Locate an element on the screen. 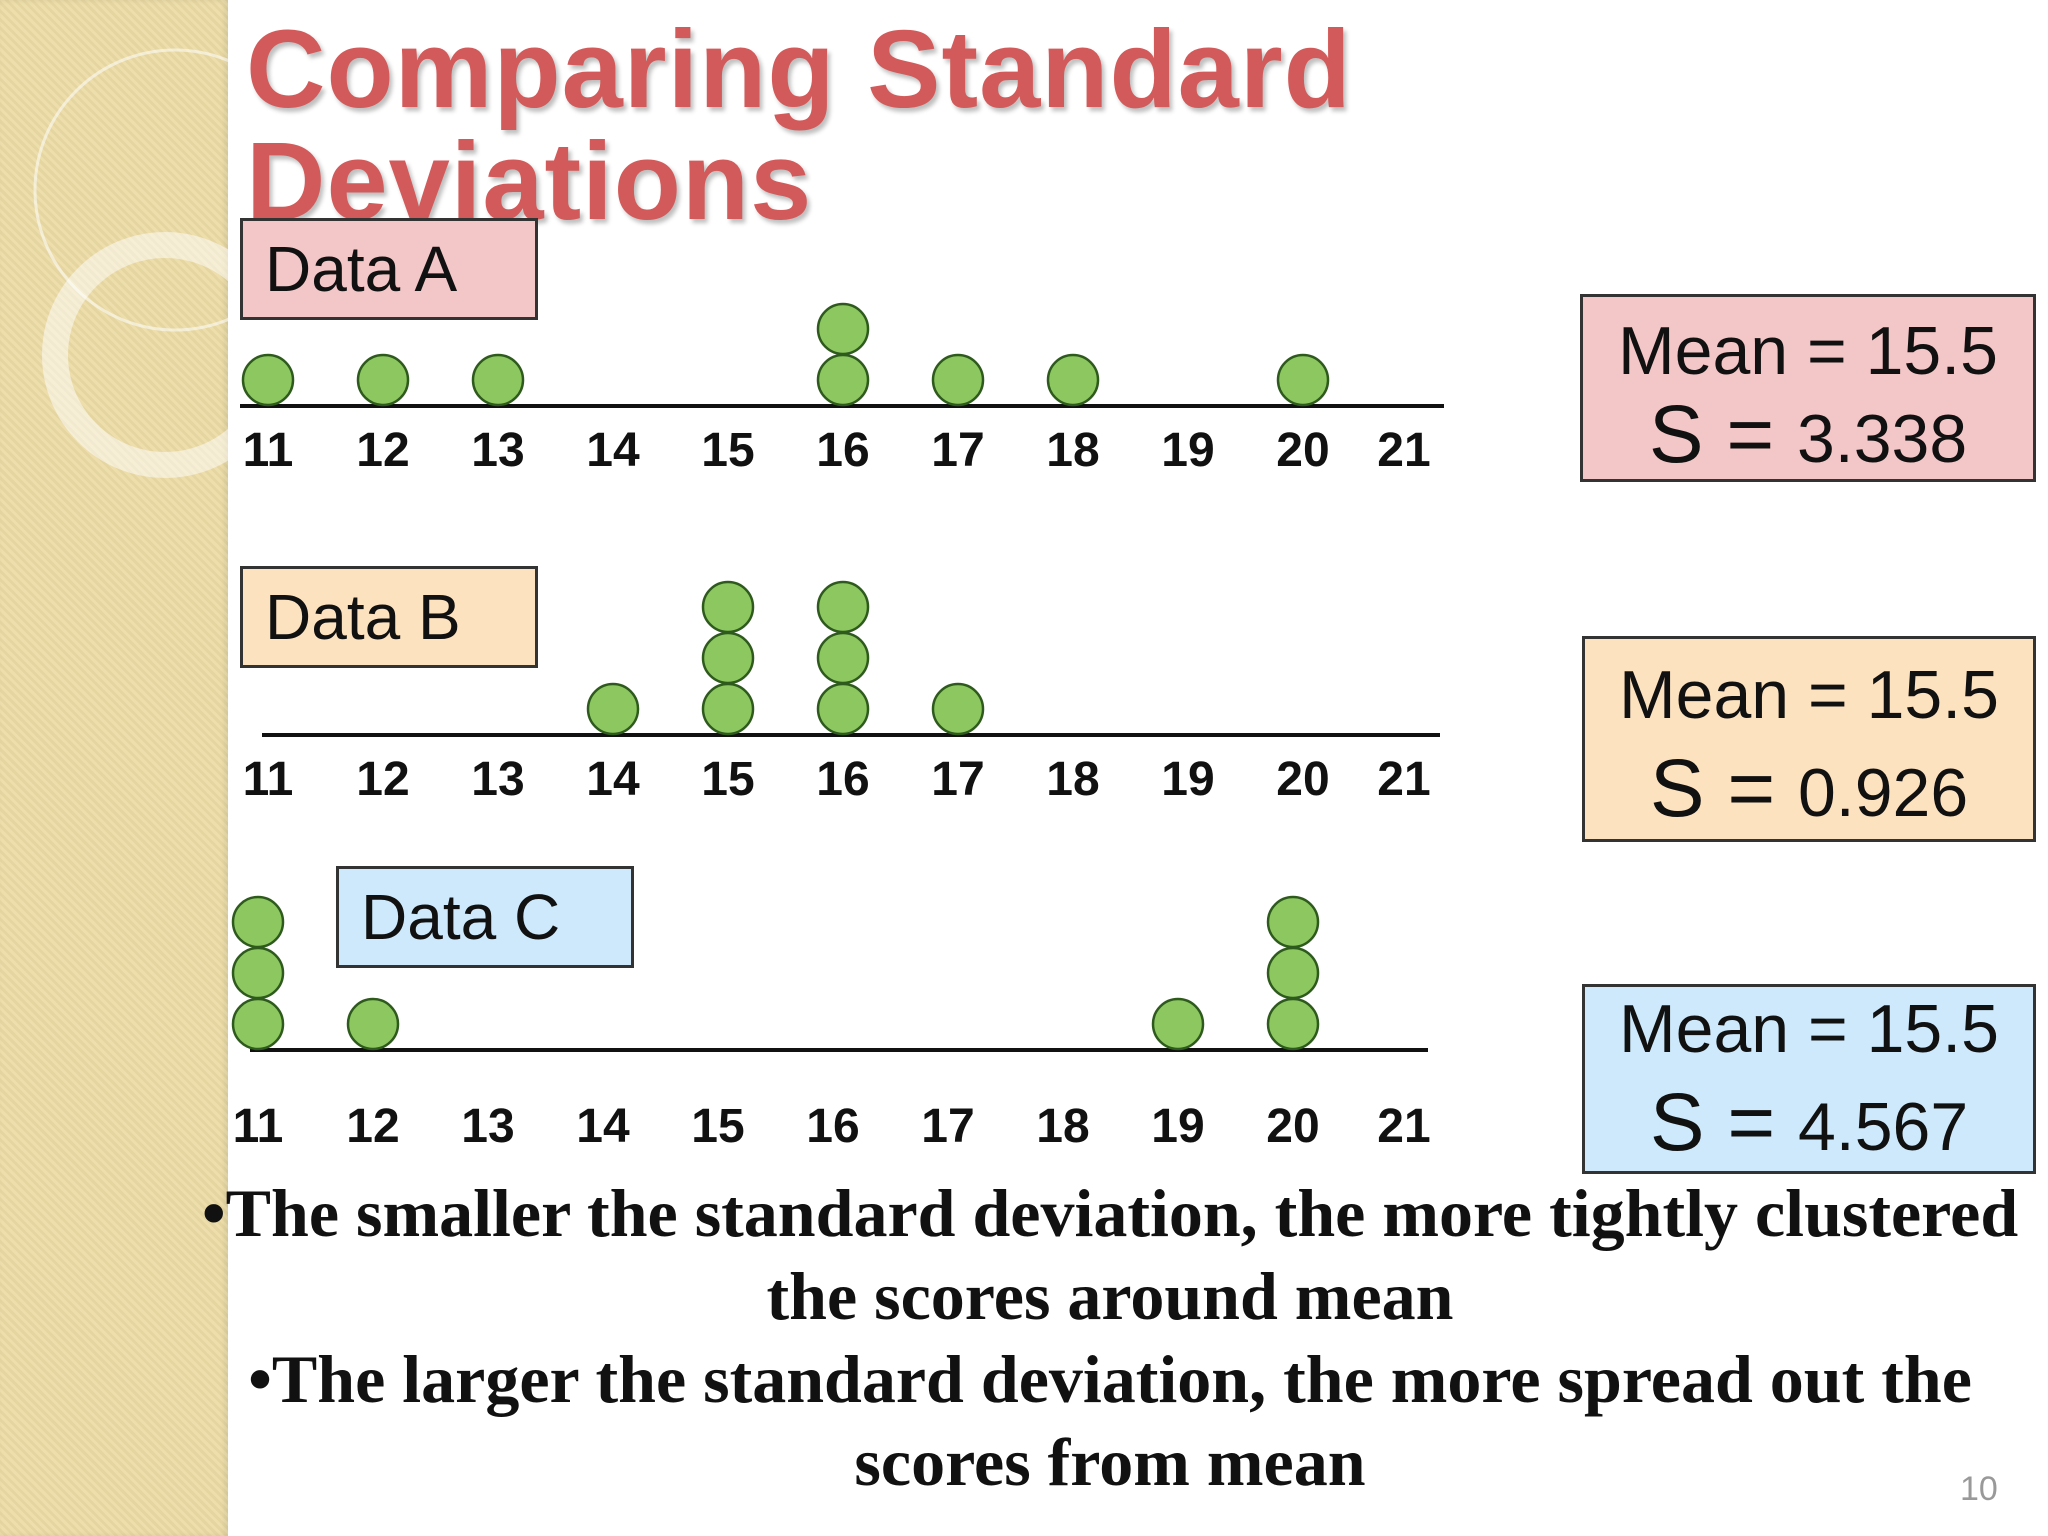  data-c-sd: S = 4.567 is located at coordinates (1809, 1125).